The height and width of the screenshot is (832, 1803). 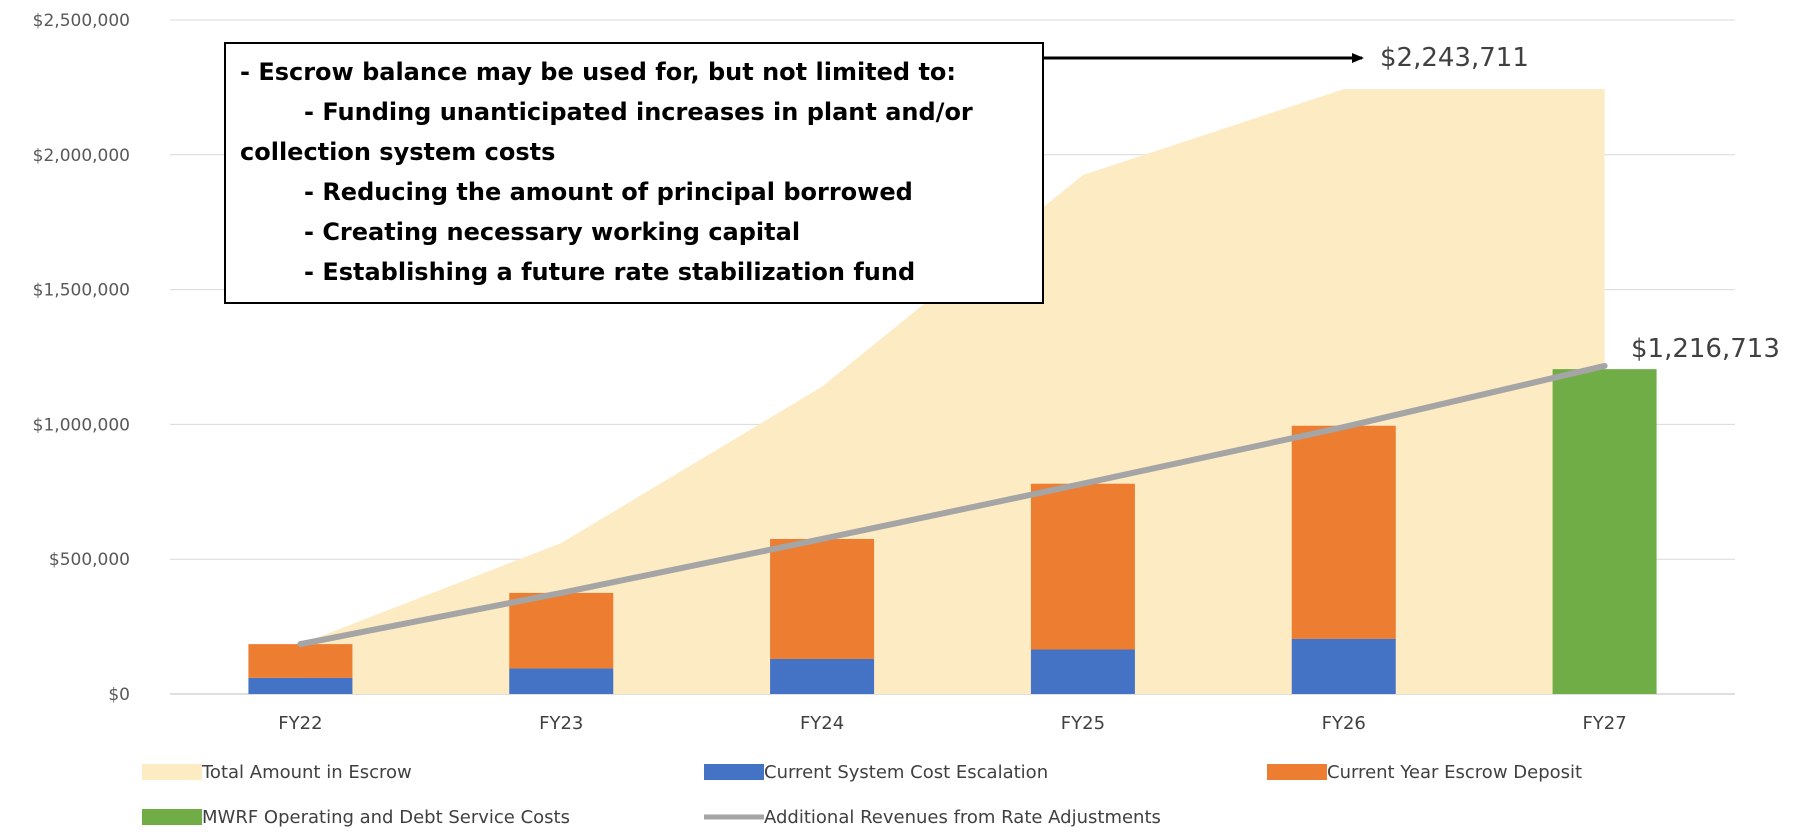 I want to click on y-tick-label: $1,500,000, so click(x=81, y=291).